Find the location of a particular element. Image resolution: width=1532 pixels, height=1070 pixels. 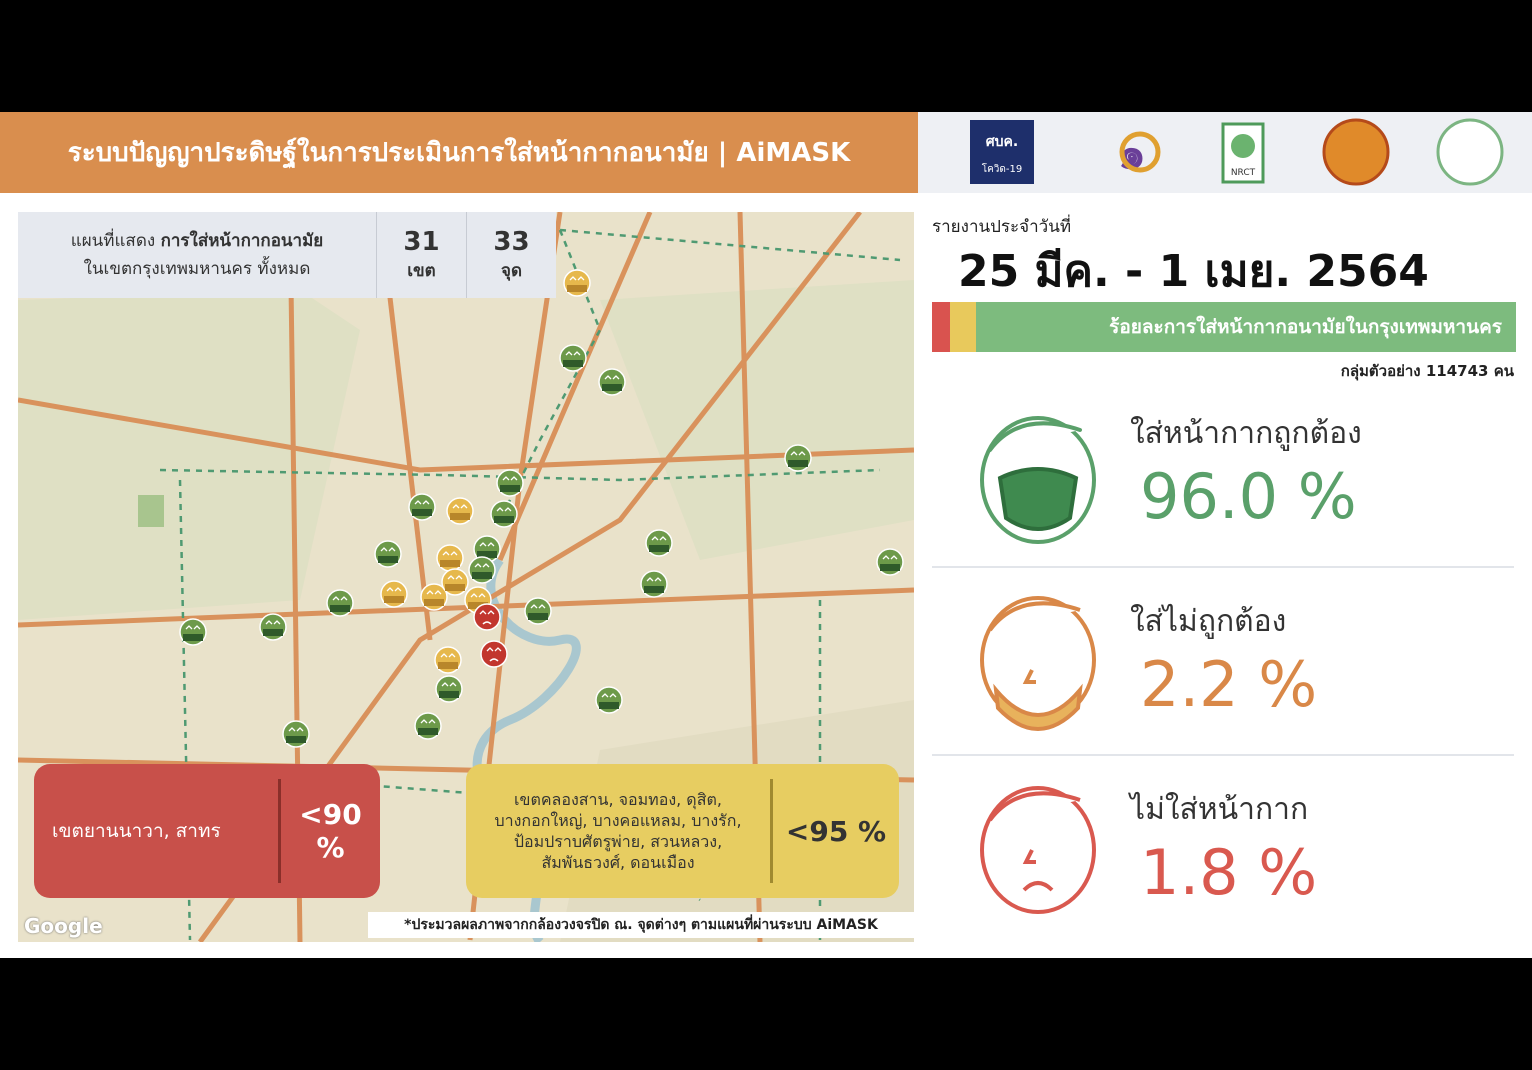

box-line: บางกอกใหญ่, บางคอแหลม, บางรัก, is located at coordinates (618, 820).